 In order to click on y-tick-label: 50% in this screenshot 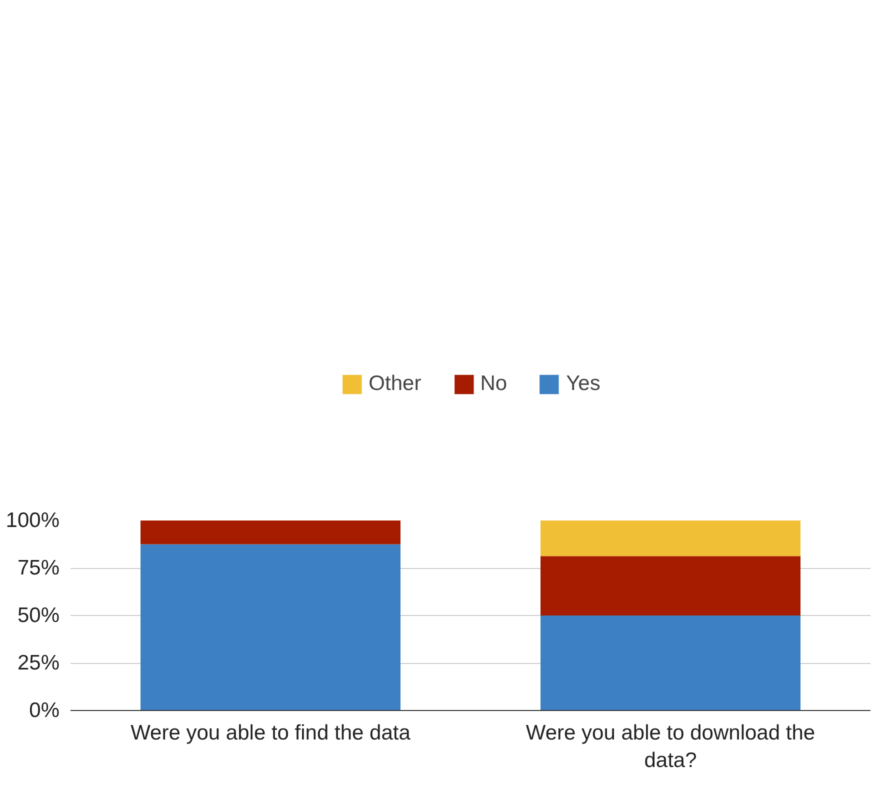, I will do `click(38, 615)`.